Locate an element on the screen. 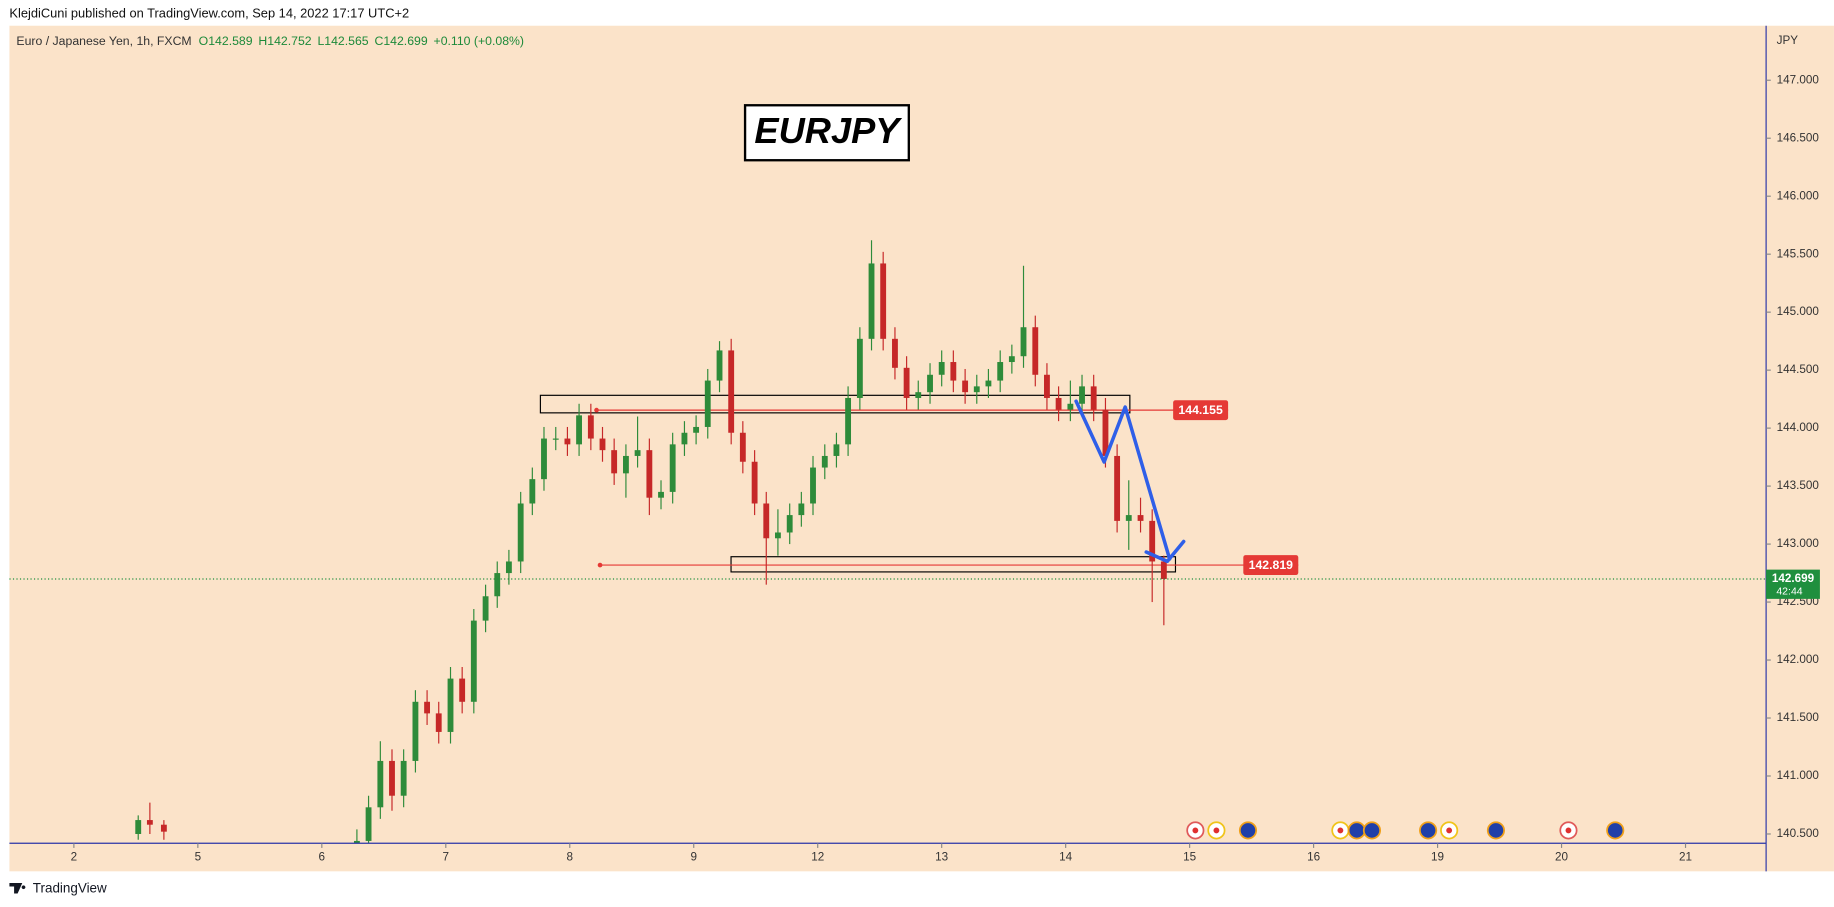 The image size is (1834, 907). level-label-box is located at coordinates (1271, 565).